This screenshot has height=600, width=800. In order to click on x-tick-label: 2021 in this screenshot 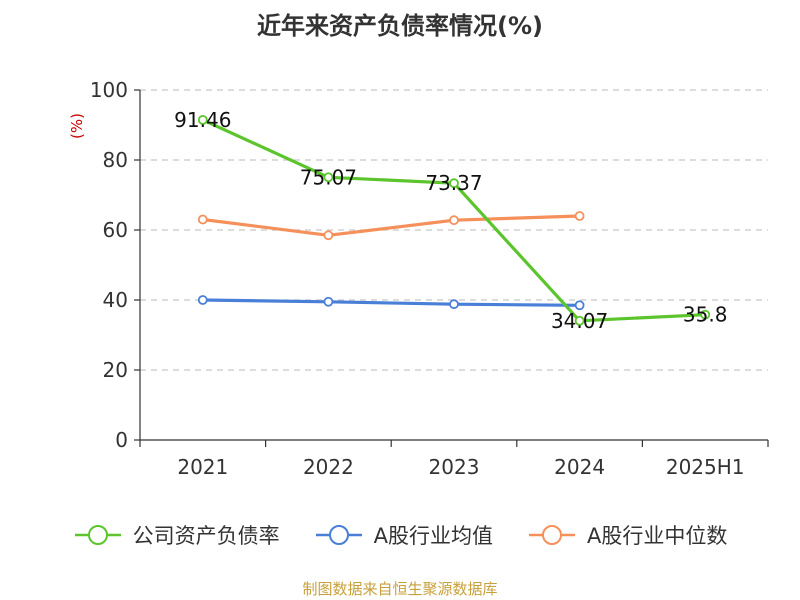, I will do `click(202, 467)`.